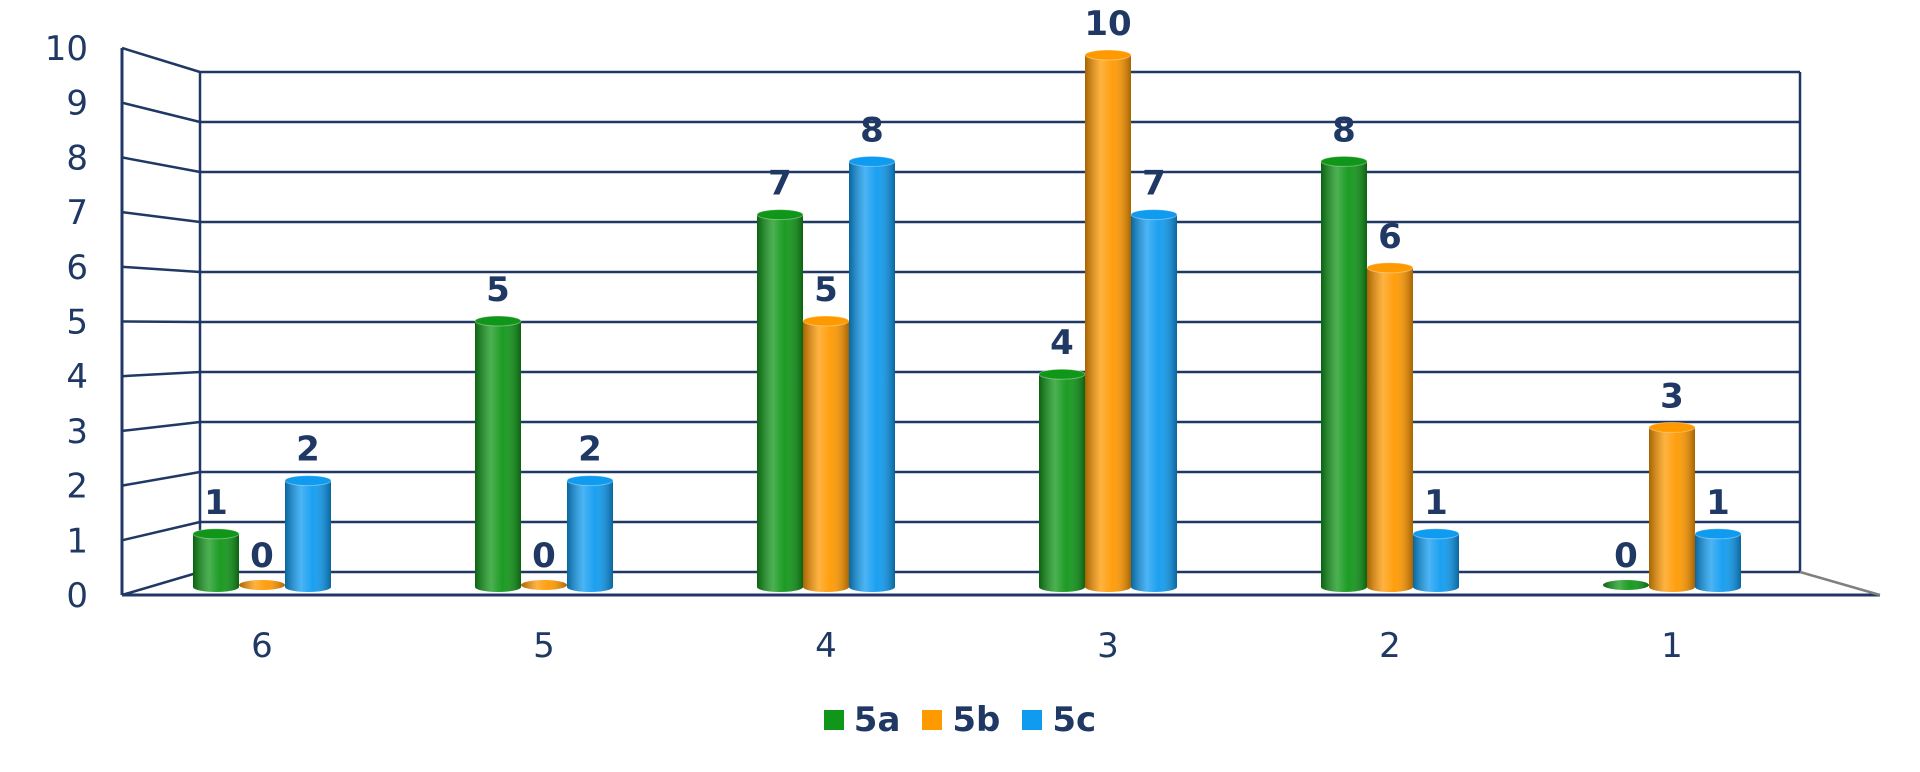  Describe the element at coordinates (77, 268) in the screenshot. I see `y-tick-label: 6` at that location.